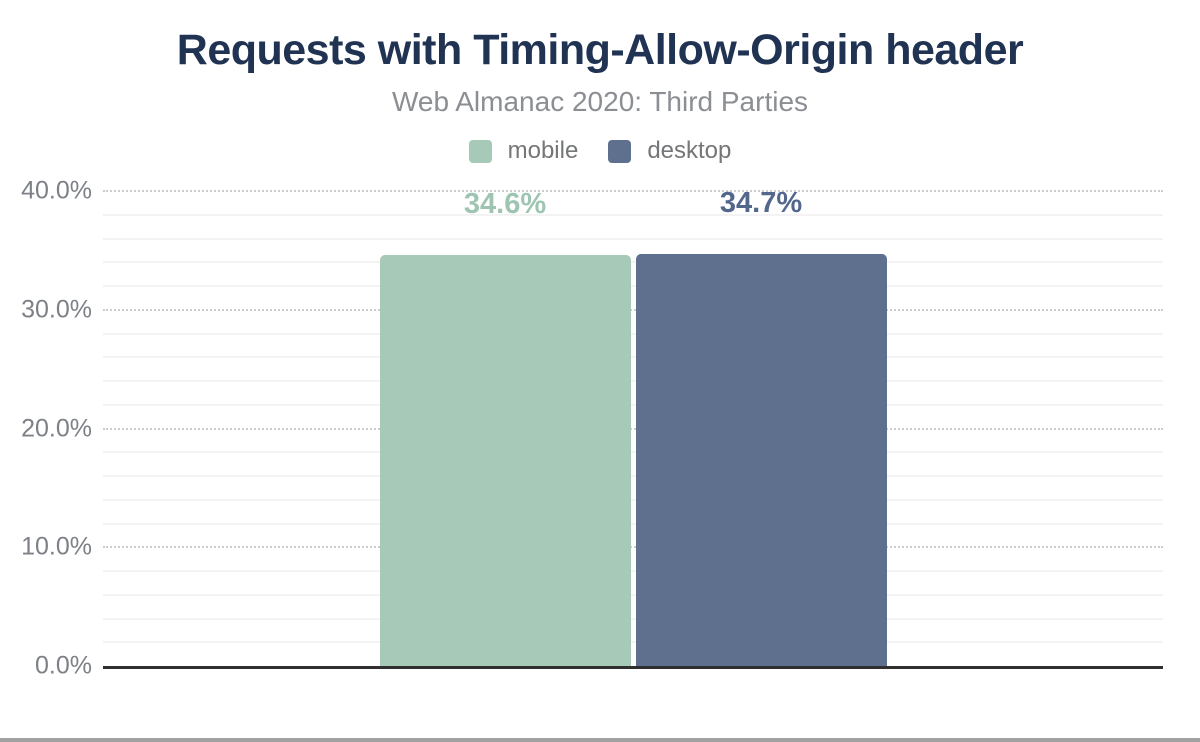 The image size is (1200, 742). Describe the element at coordinates (505, 460) in the screenshot. I see `mobile-bar` at that location.